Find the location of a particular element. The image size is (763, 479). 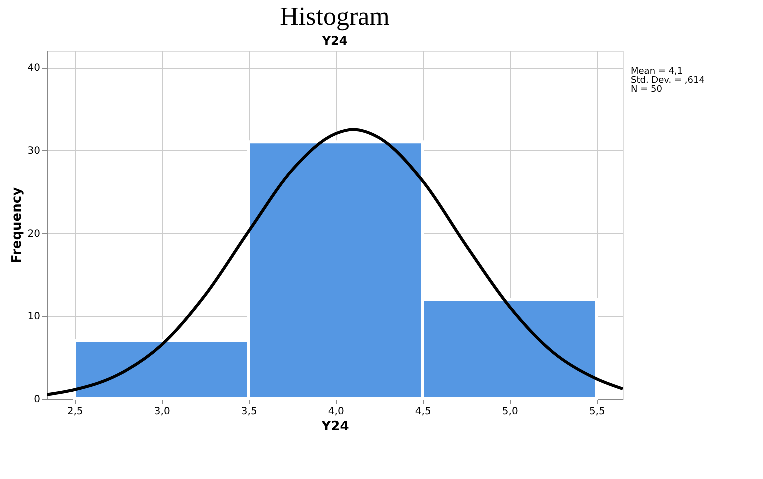

x-axis-title: Y24 is located at coordinates (335, 427).